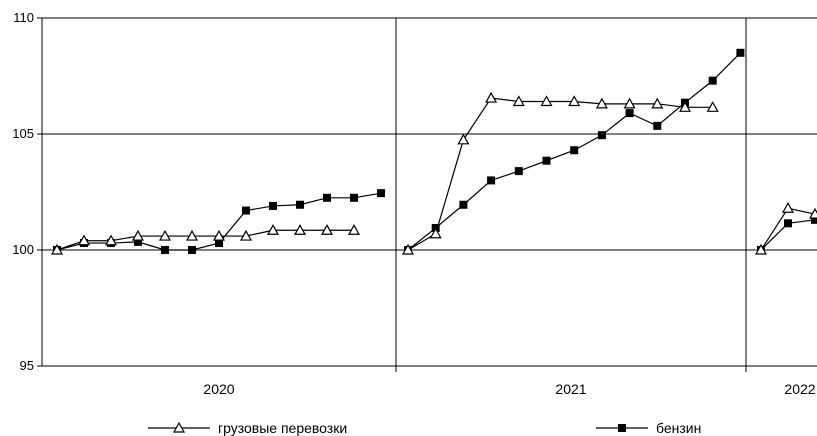 This screenshot has height=436, width=817. Describe the element at coordinates (27, 191) in the screenshot. I see `y-axis: 95 100 105 110` at that location.